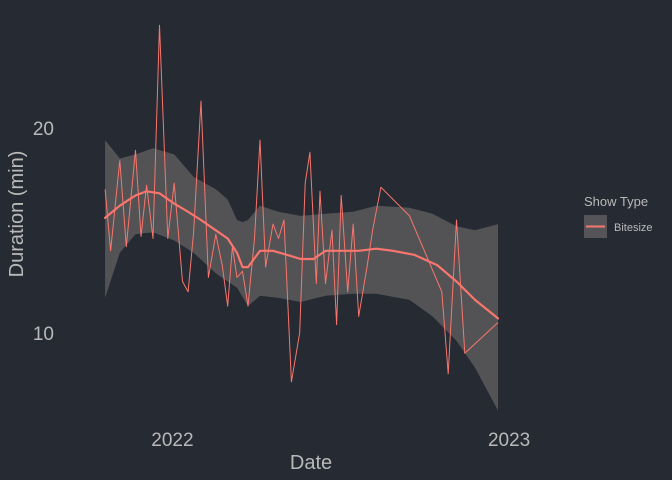 This screenshot has height=480, width=672. What do you see at coordinates (340, 440) in the screenshot?
I see `x-axis-ticks: 2022 2023` at bounding box center [340, 440].